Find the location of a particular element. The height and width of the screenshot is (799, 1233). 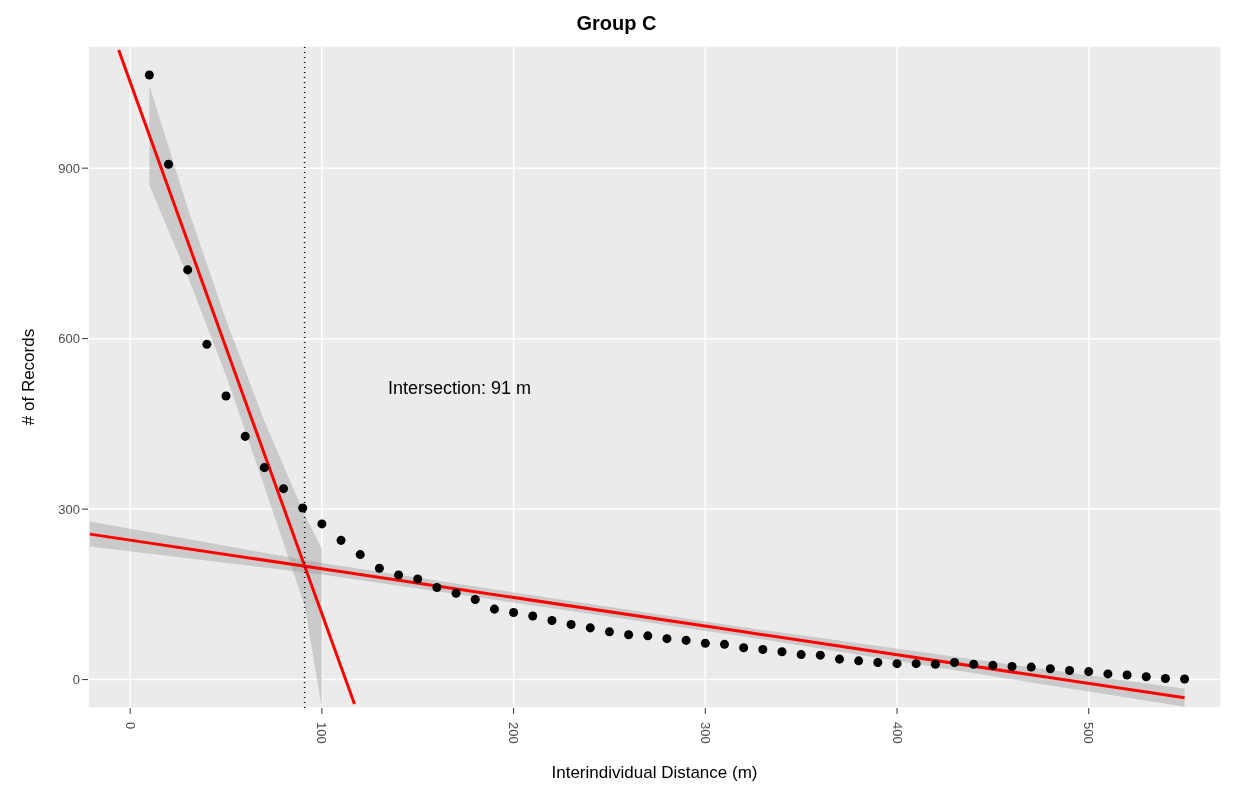

annotation: Intersection: 91 m is located at coordinates (460, 388).